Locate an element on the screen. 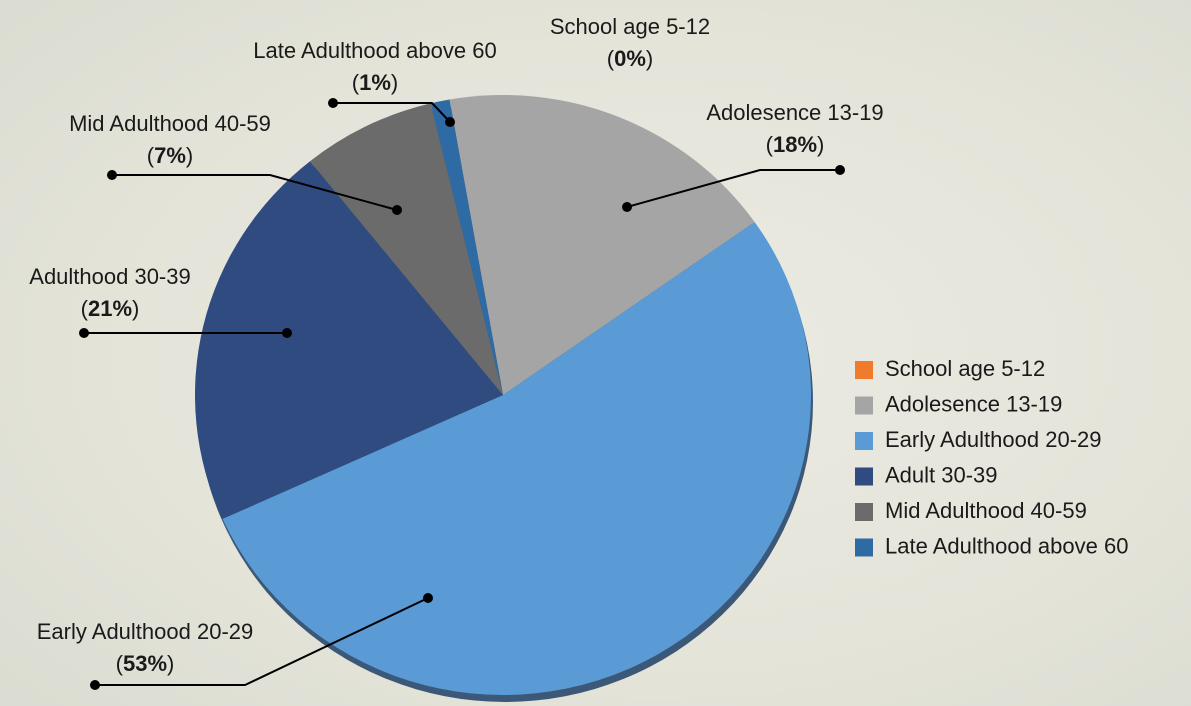 The width and height of the screenshot is (1191, 706). callout-label: Late Adulthood above 60 is located at coordinates (374, 50).